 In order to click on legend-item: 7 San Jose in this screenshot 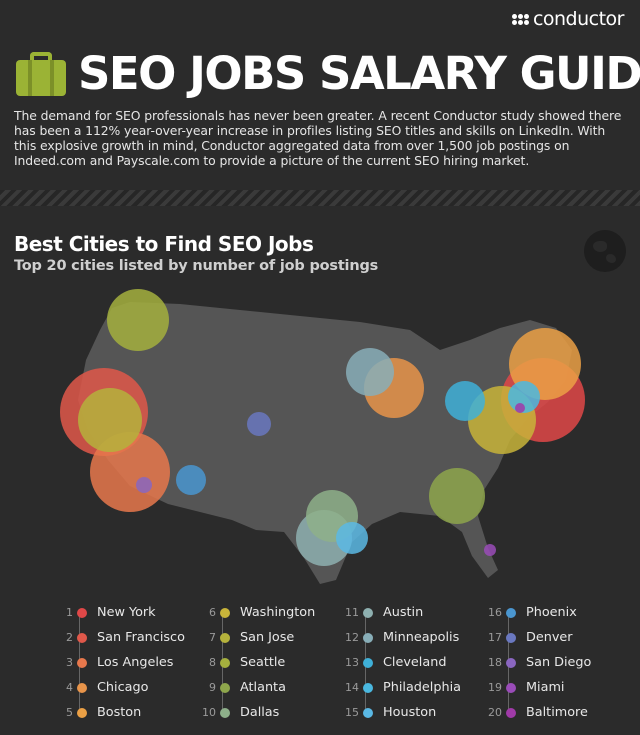, I will do `click(272, 637)`.